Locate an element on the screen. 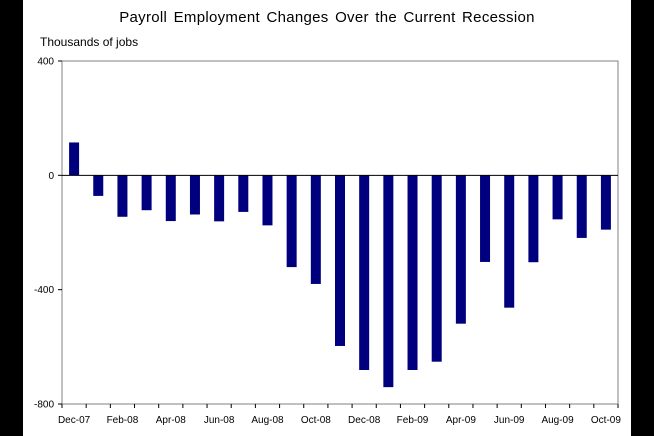 The height and width of the screenshot is (436, 654). y-axis-label: Thousands of jobs is located at coordinates (89, 42).